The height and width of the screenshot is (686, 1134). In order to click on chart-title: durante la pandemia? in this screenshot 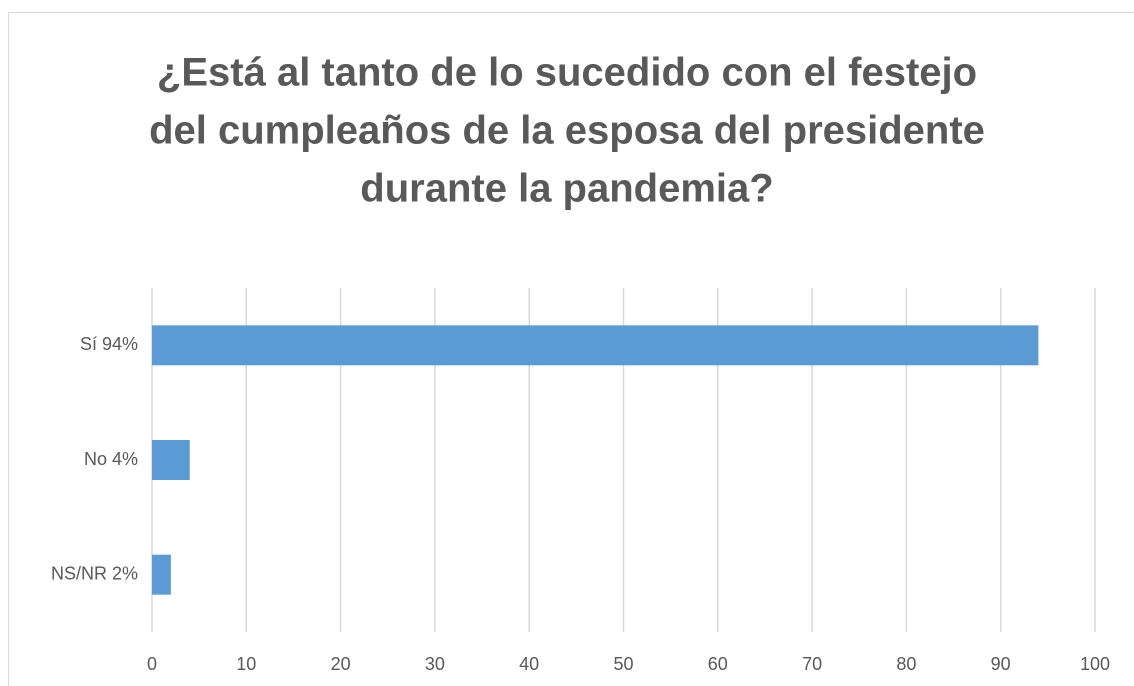, I will do `click(566, 189)`.